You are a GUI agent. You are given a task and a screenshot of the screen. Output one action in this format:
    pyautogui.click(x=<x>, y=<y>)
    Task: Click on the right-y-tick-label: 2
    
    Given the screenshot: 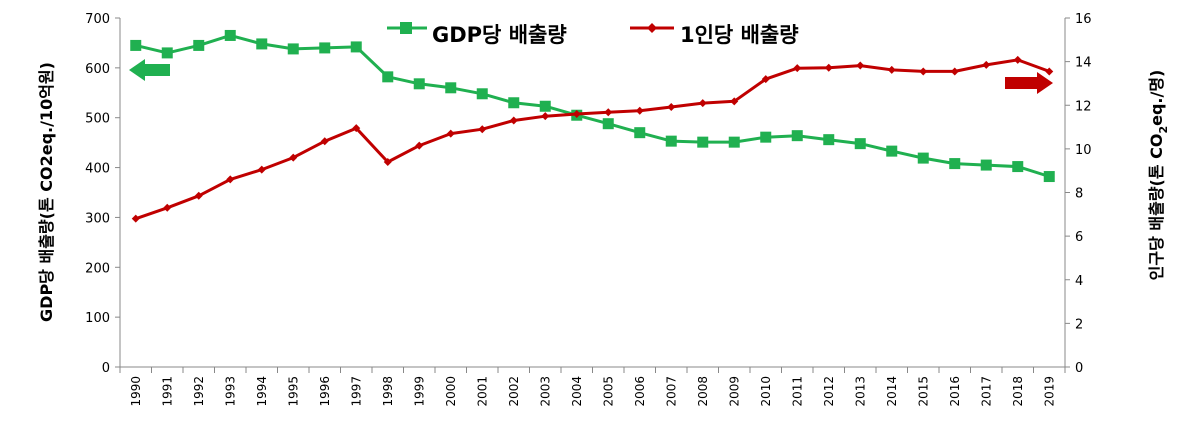 What is the action you would take?
    pyautogui.click(x=1079, y=324)
    